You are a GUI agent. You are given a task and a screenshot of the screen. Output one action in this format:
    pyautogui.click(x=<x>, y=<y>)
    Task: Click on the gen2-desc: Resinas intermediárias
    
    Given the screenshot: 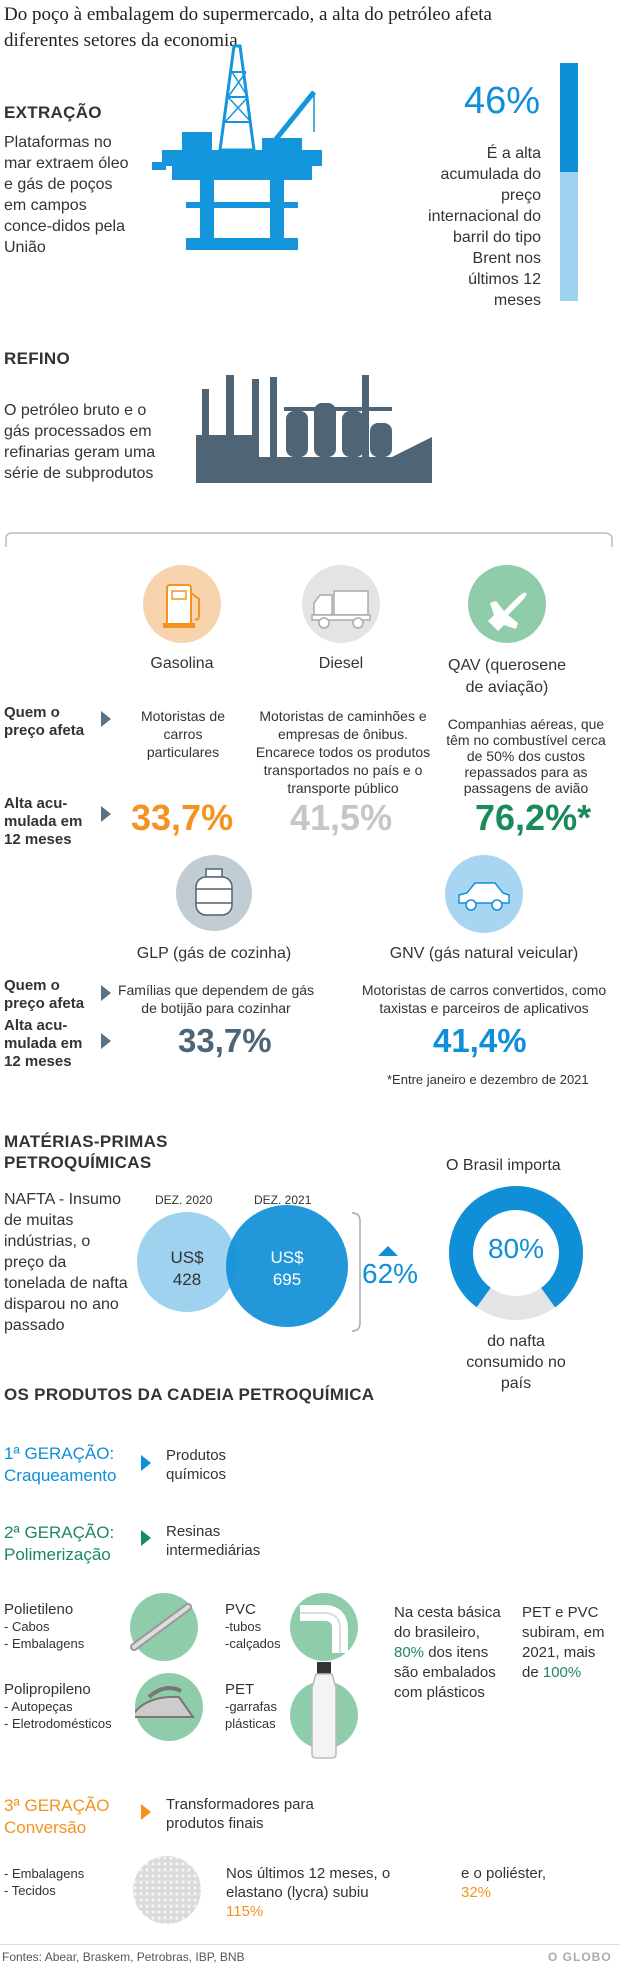 What is the action you would take?
    pyautogui.click(x=213, y=1541)
    